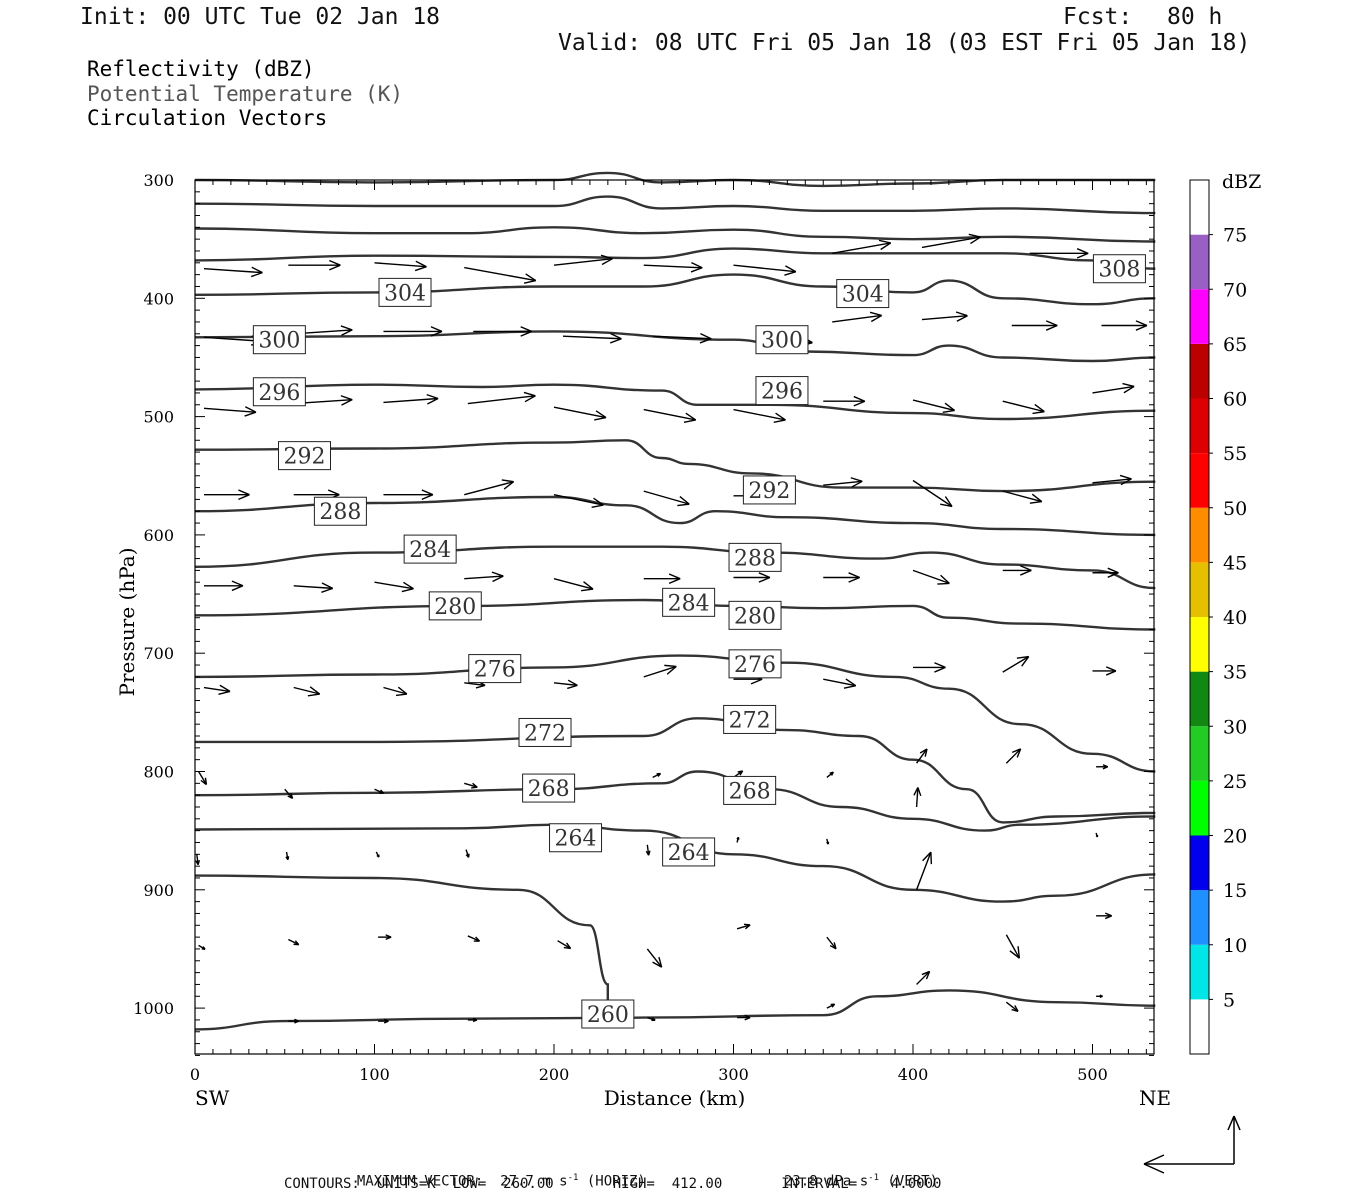 Image resolution: width=1350 pixels, height=1200 pixels. Describe the element at coordinates (755, 558) in the screenshot. I see `contour-label-text: 288` at that location.